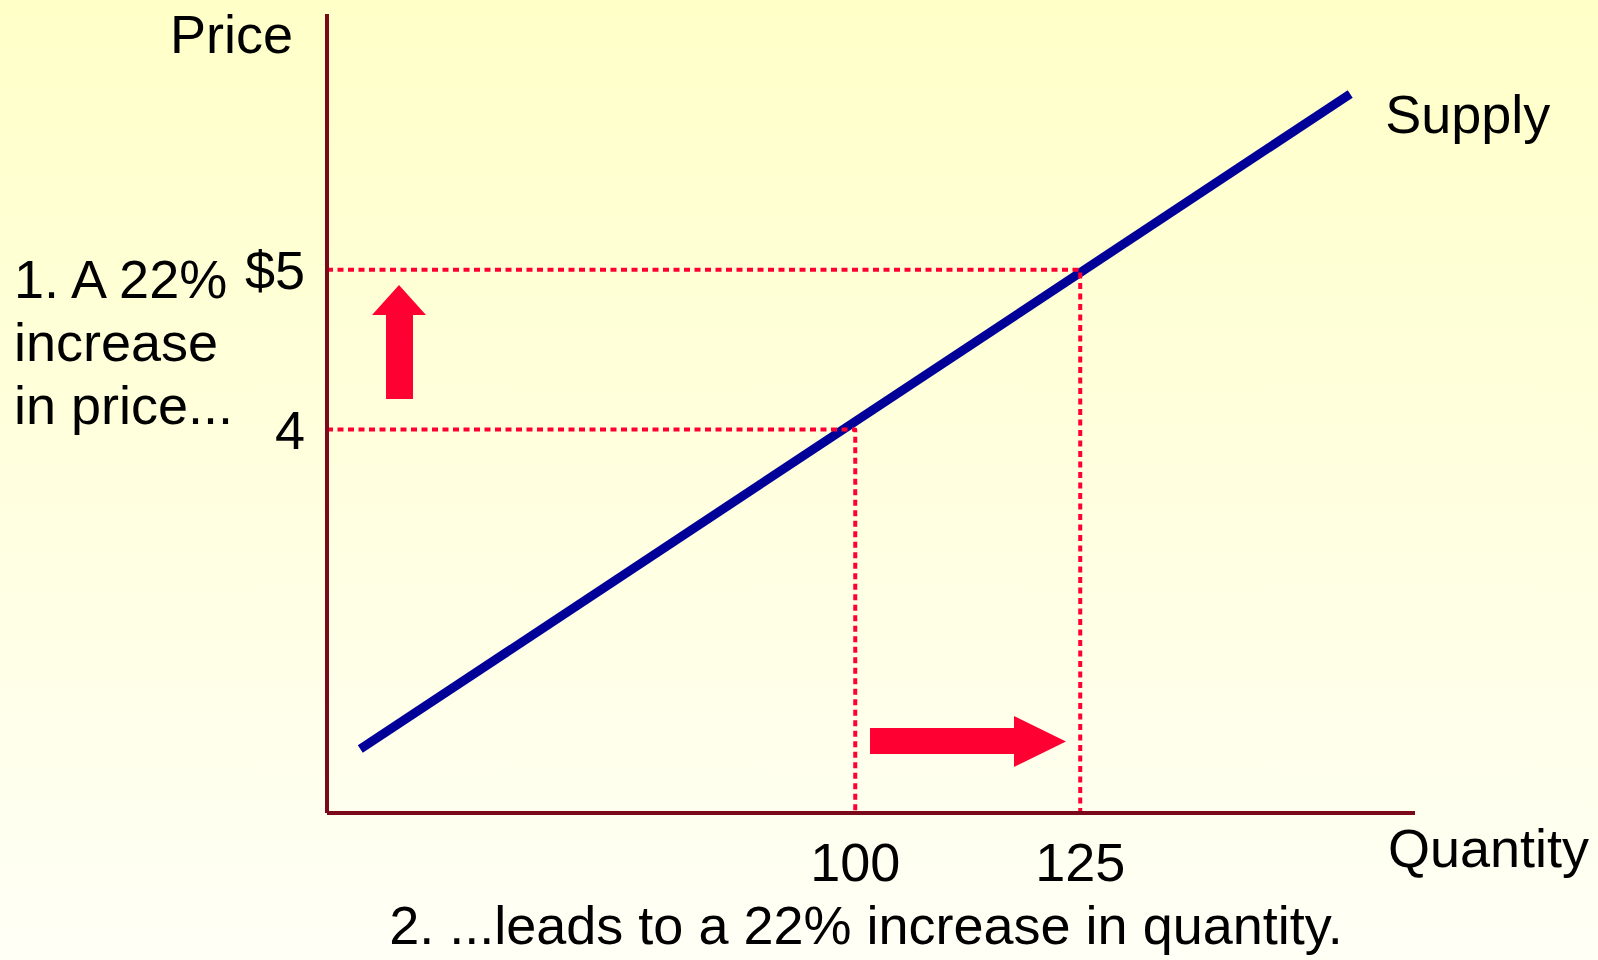 The height and width of the screenshot is (960, 1598). Describe the element at coordinates (1489, 848) in the screenshot. I see `x-axis-title: Quantity` at that location.